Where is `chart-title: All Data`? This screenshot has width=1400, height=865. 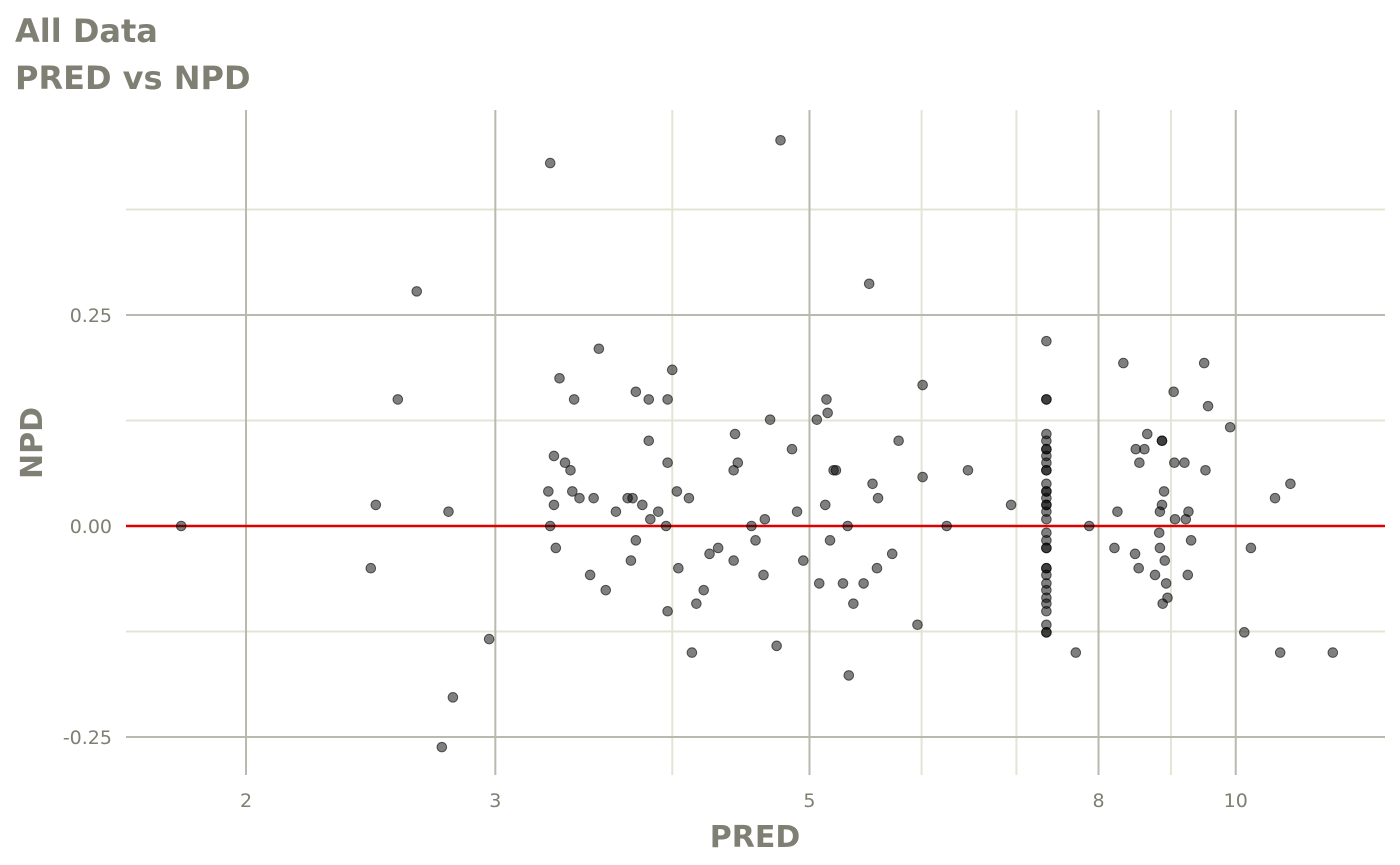
chart-title: All Data is located at coordinates (86, 31).